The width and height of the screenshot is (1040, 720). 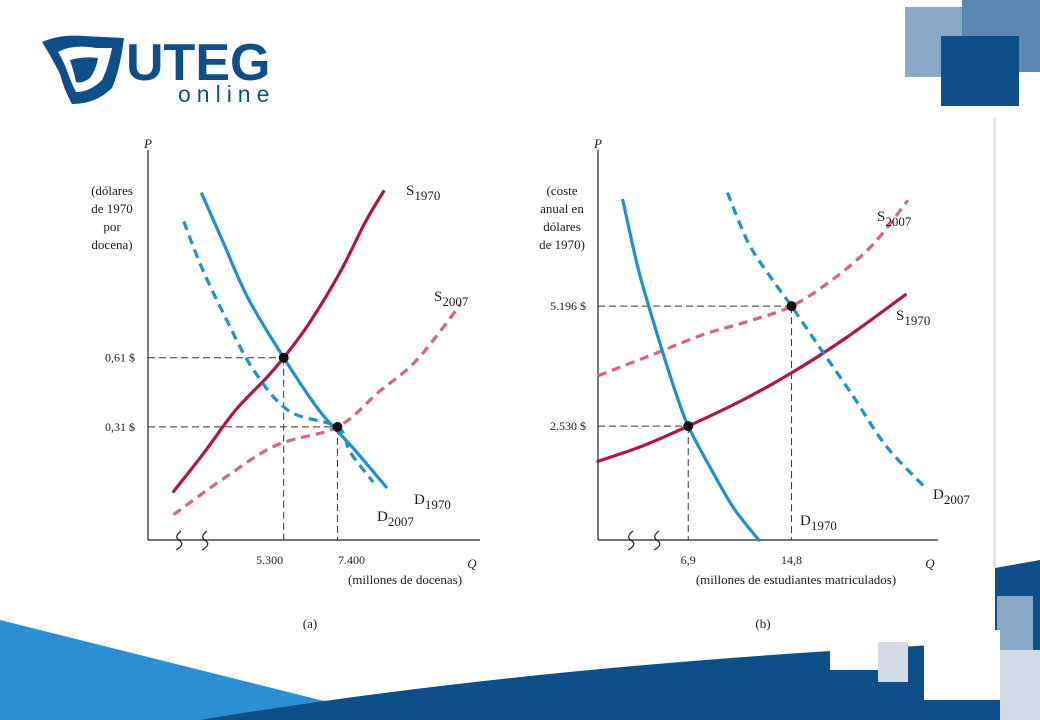 I want to click on y-axis-label-line: anual en, so click(x=562, y=208).